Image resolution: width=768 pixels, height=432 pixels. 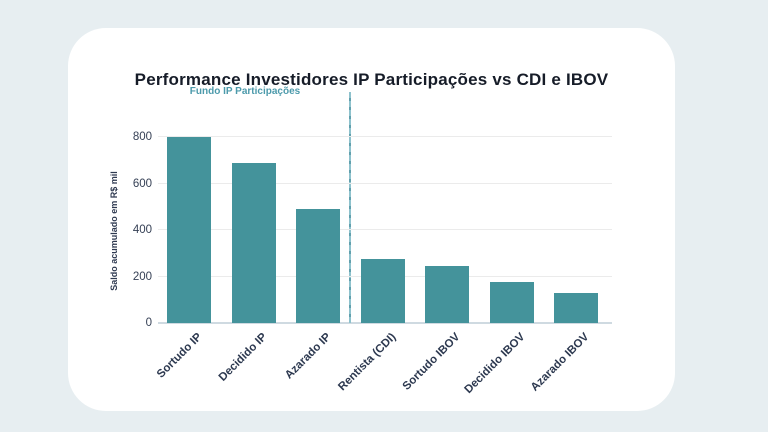 What do you see at coordinates (142, 276) in the screenshot?
I see `y-tick-200: 200` at bounding box center [142, 276].